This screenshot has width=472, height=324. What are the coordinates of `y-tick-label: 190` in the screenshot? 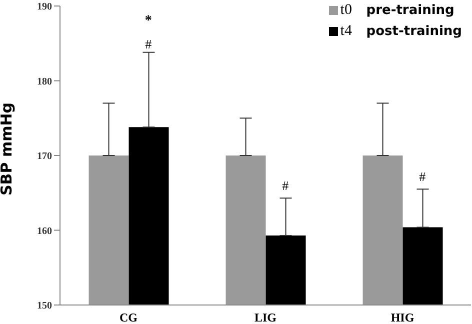 It's located at (44, 7).